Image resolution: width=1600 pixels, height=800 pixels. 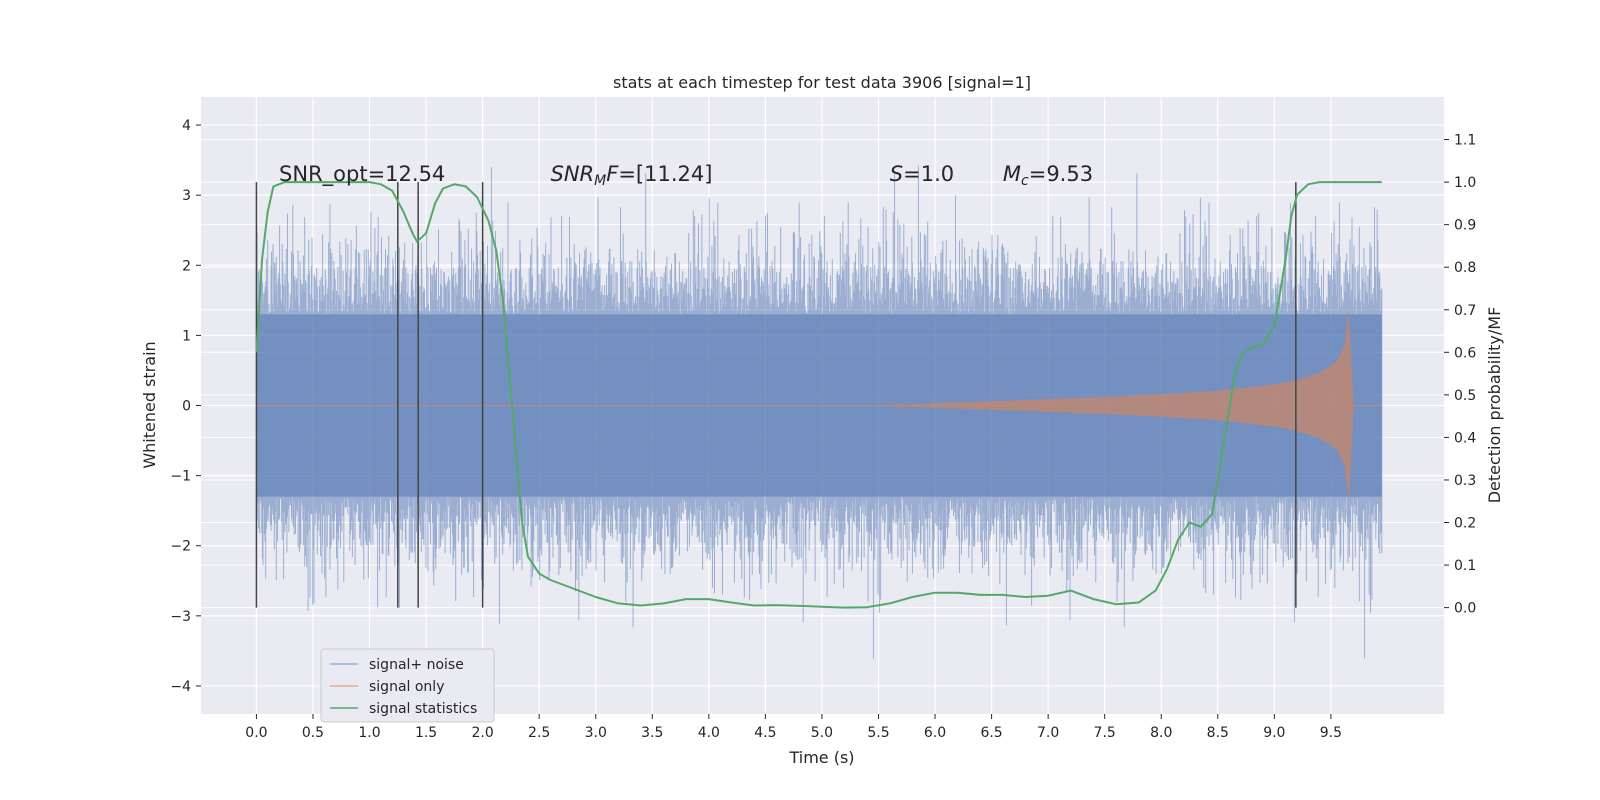 I want to click on x-tick-label: 2.0, so click(x=482, y=733).